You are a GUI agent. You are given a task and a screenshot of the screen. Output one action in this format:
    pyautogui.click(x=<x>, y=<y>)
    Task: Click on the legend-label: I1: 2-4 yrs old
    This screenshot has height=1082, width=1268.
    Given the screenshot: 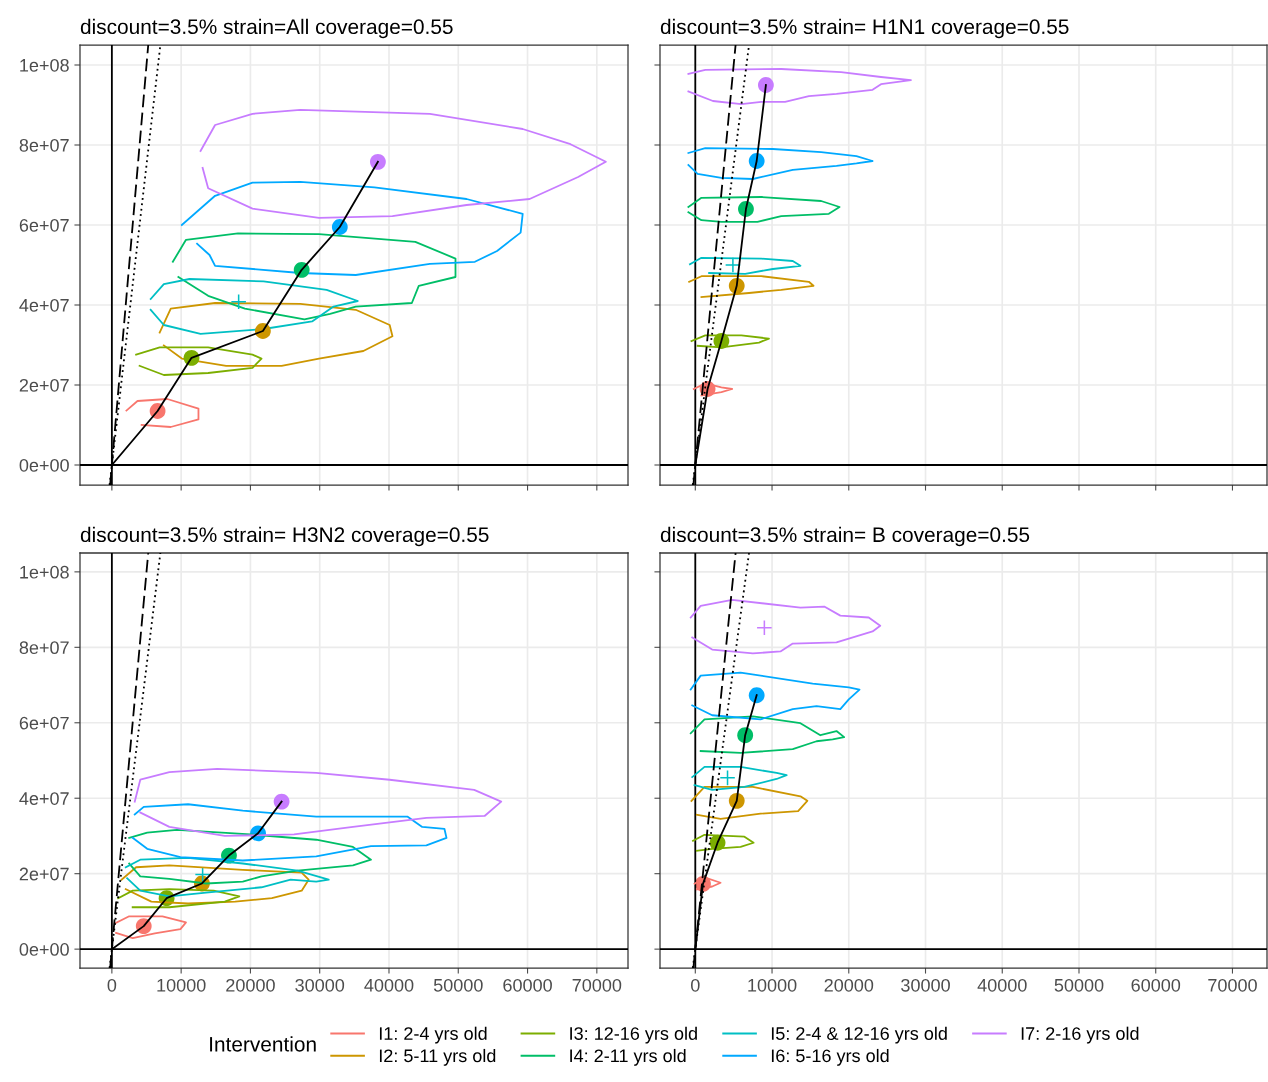 What is the action you would take?
    pyautogui.click(x=433, y=1035)
    